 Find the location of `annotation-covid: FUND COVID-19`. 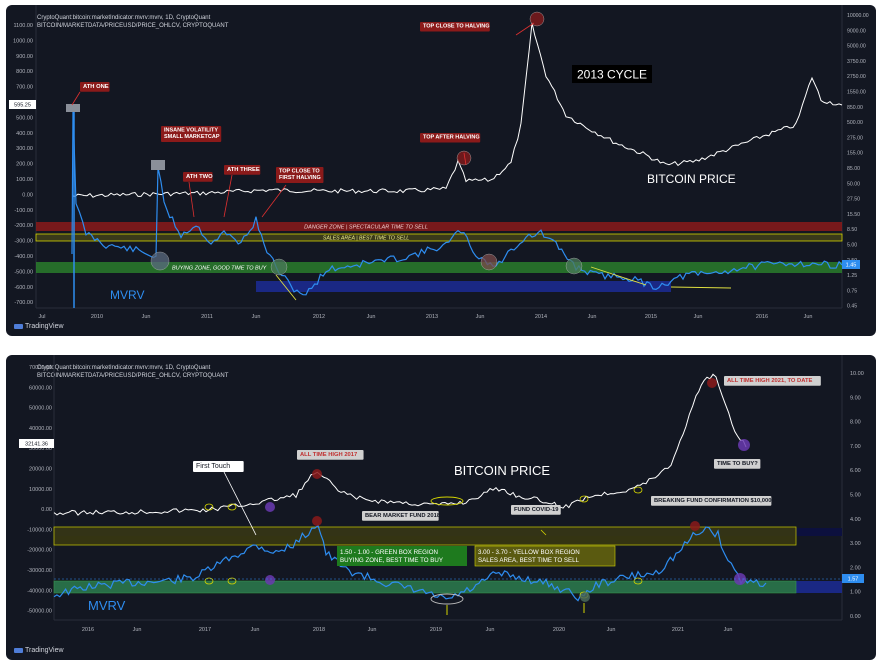

annotation-covid: FUND COVID-19 is located at coordinates (536, 510).